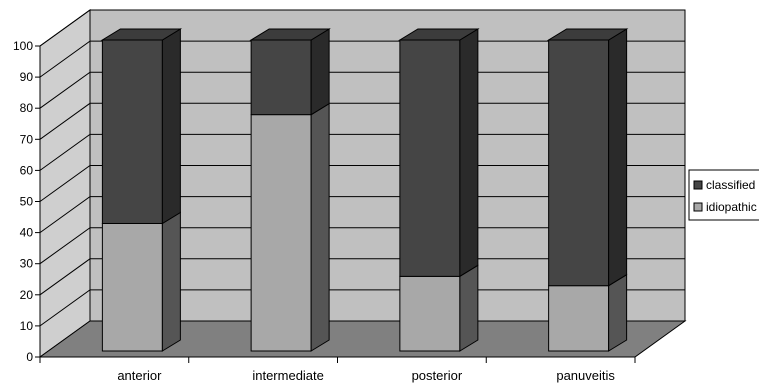 The height and width of the screenshot is (385, 759). I want to click on legend-label-classified: classified, so click(730, 185).